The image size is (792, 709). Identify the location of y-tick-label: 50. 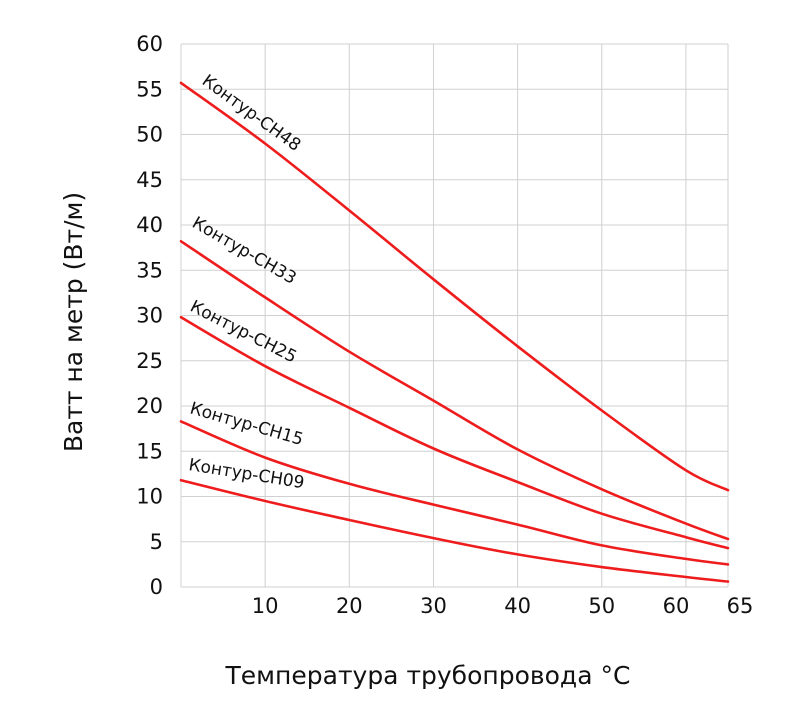
(149, 135).